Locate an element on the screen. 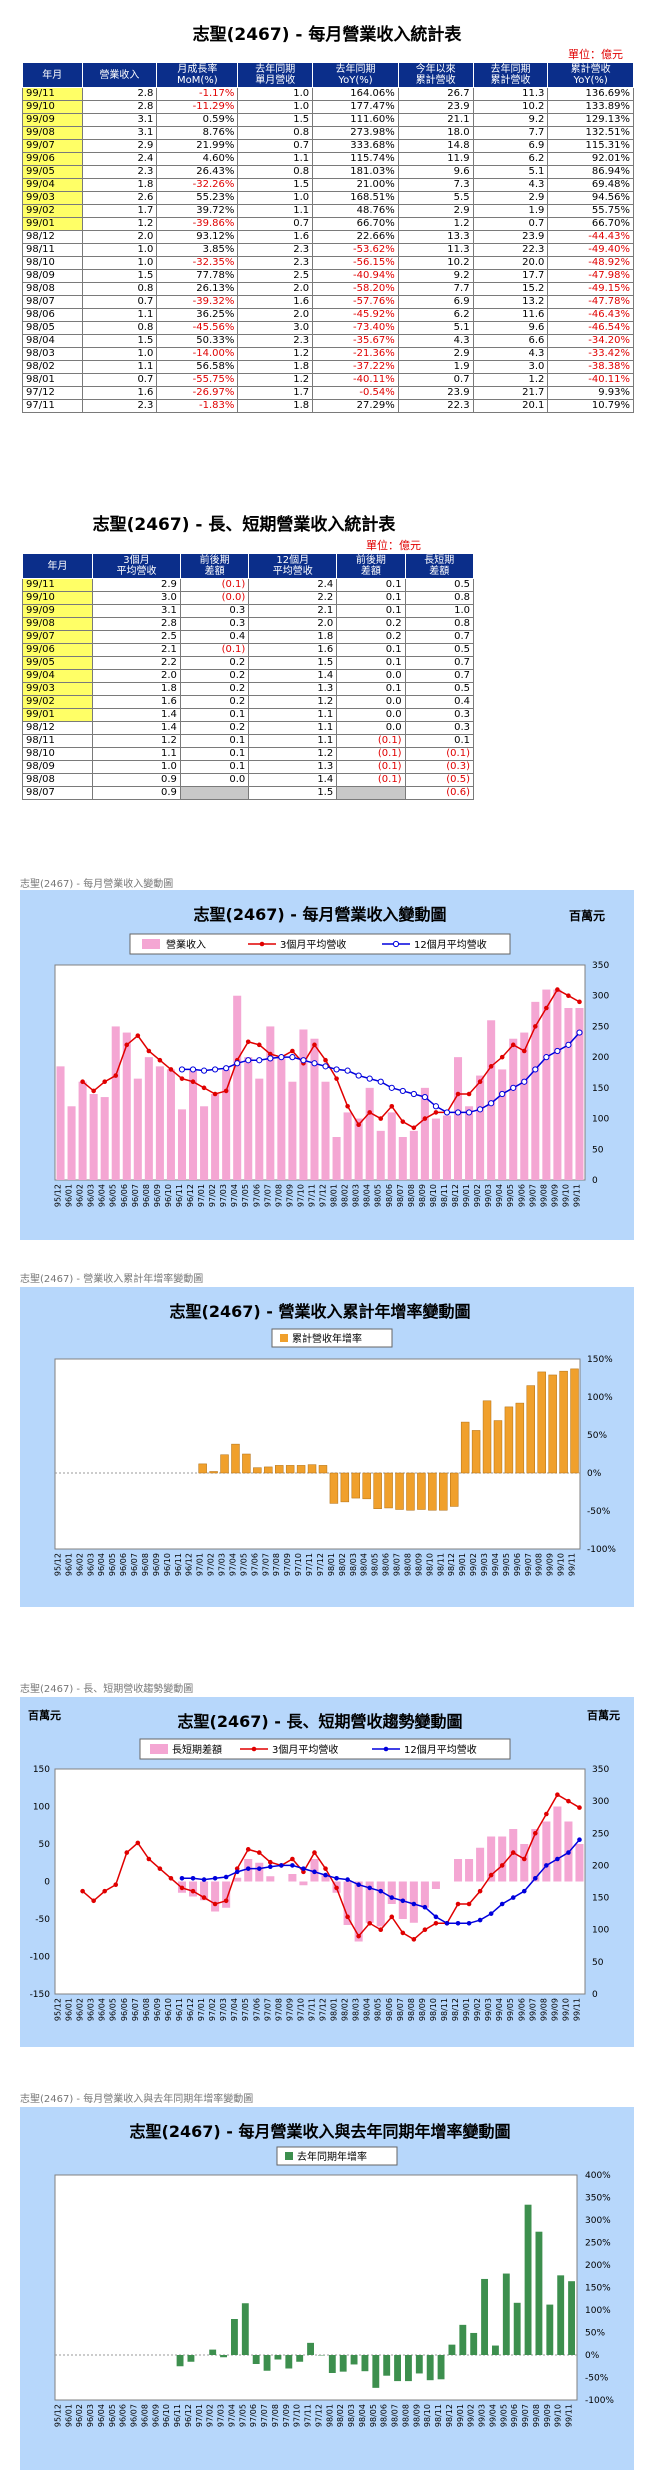  table-cell: -53.62% is located at coordinates (355, 250).